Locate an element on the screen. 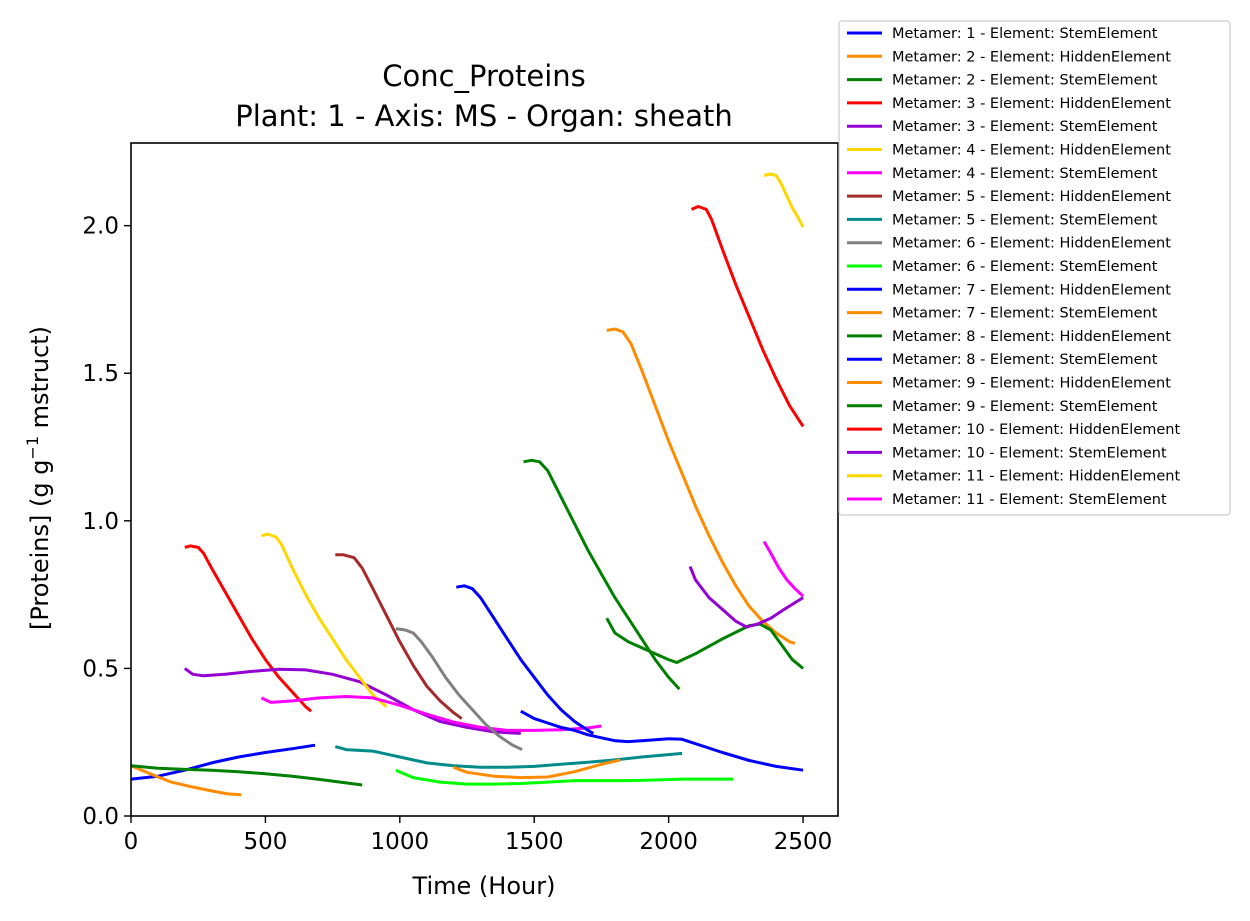  legend-label: Metamer: 6 - Element: HiddenElement is located at coordinates (1031, 244).